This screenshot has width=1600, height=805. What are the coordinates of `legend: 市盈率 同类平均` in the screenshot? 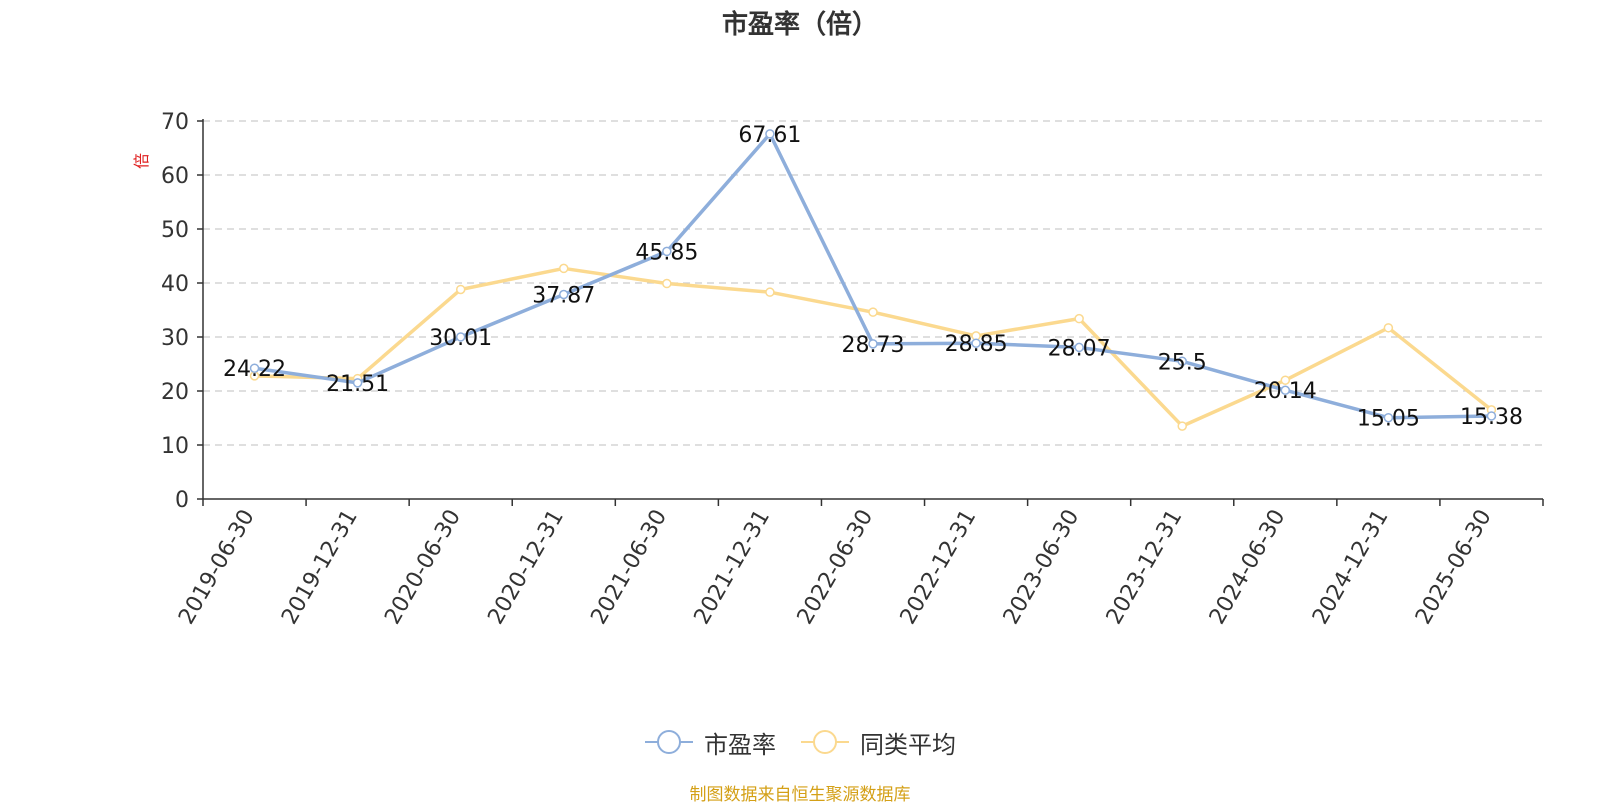 It's located at (800, 742).